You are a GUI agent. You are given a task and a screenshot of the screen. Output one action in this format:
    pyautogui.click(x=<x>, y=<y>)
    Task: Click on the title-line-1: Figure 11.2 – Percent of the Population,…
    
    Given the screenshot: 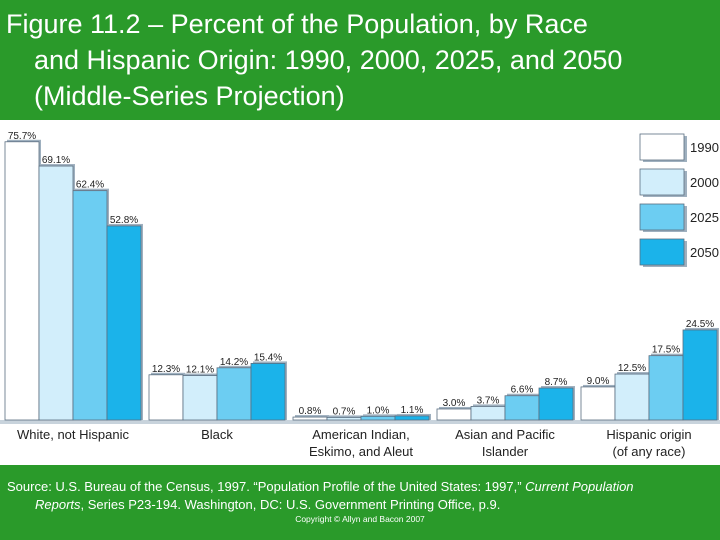 What is the action you would take?
    pyautogui.click(x=297, y=24)
    